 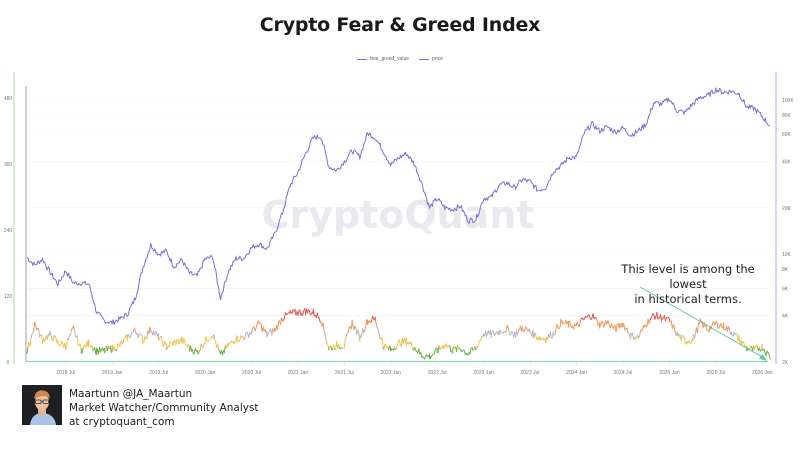 What do you see at coordinates (8, 165) in the screenshot?
I see `left-tick-label: 360` at bounding box center [8, 165].